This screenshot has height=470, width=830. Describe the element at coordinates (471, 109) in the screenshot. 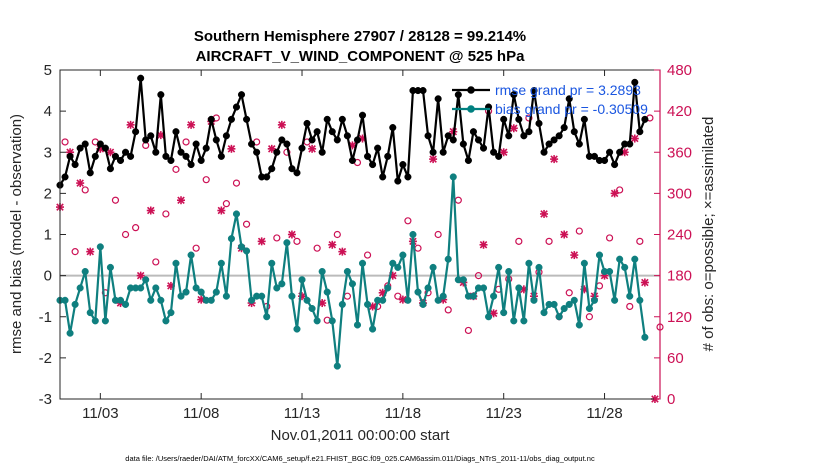

I see `legend-dot` at that location.